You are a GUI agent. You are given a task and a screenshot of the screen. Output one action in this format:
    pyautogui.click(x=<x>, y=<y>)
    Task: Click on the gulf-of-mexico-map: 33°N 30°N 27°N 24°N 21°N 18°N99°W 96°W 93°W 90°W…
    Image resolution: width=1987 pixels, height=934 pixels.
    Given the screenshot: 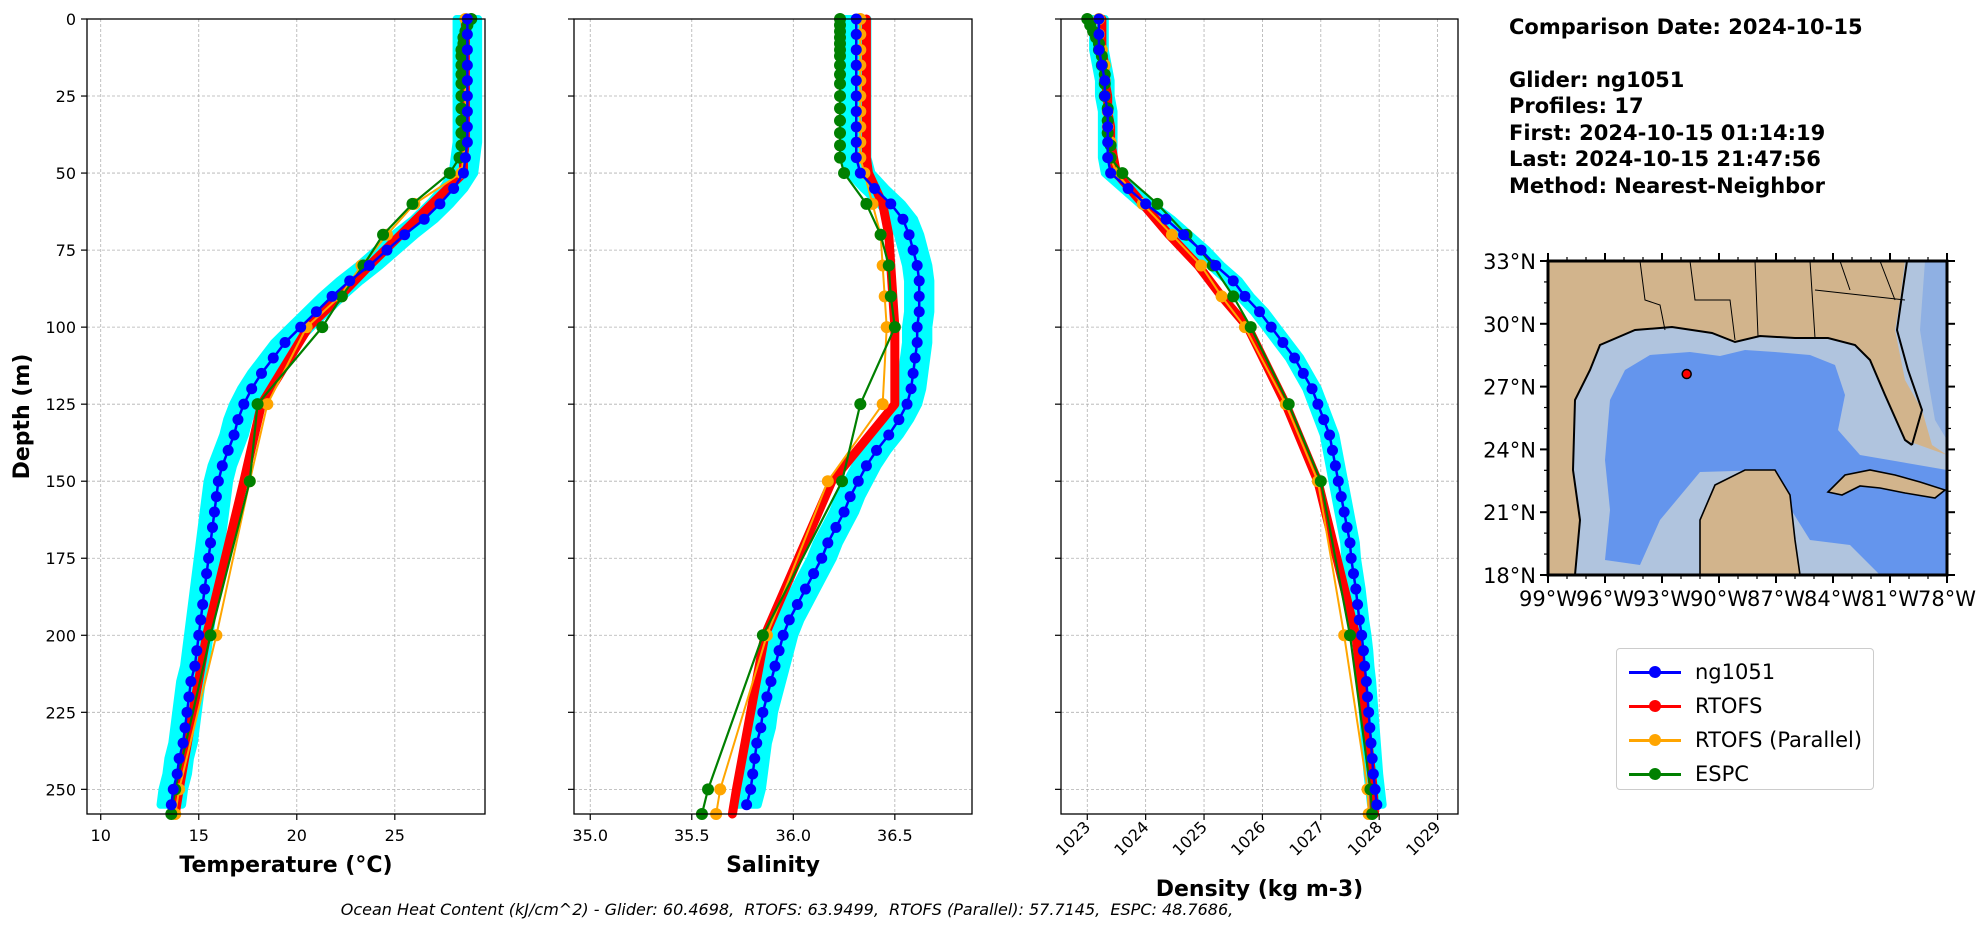 What is the action you would take?
    pyautogui.click(x=1729, y=430)
    